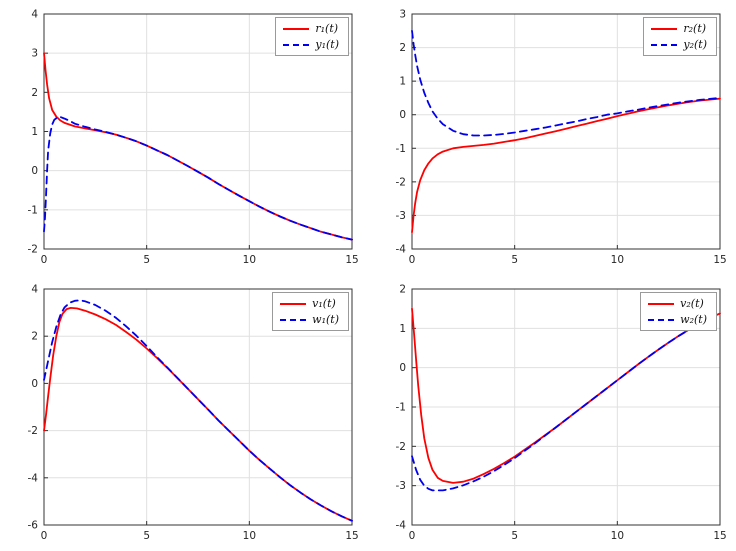  I want to click on legend-entry: v₂(t), so click(677, 303).